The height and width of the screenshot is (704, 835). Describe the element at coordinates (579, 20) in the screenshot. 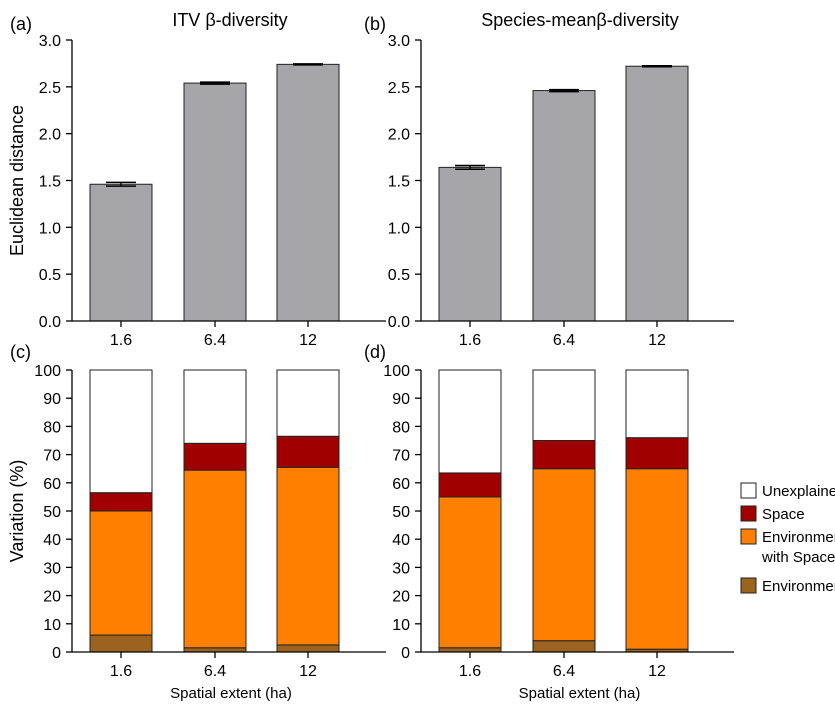

I see `chart-title: Species-meanβ-diversity` at that location.